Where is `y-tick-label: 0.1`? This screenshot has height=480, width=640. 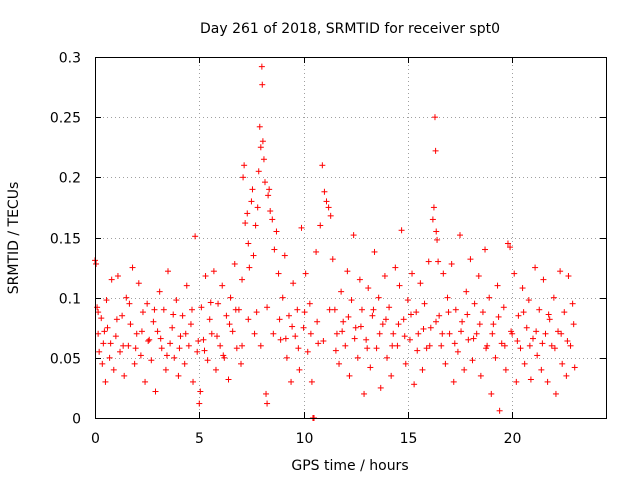 y-tick-label: 0.1 is located at coordinates (70, 300).